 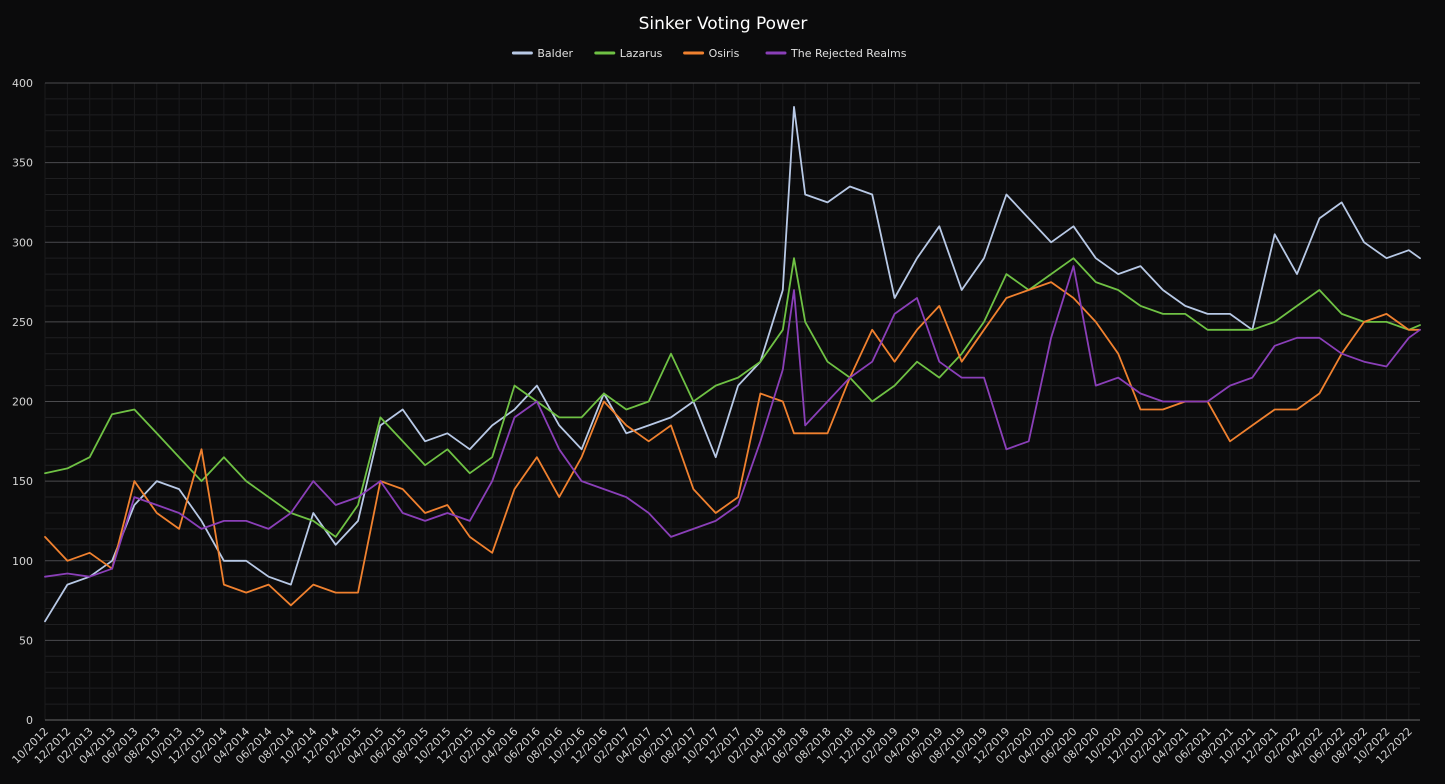 I want to click on legend-label: Balder, so click(x=555, y=53).